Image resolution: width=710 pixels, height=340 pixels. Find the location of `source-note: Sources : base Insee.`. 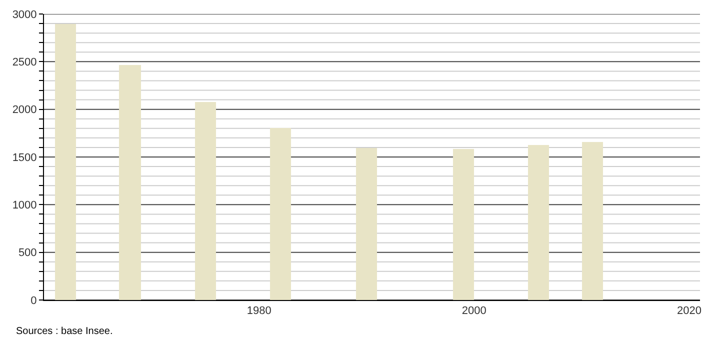

source-note: Sources : base Insee. is located at coordinates (64, 331).